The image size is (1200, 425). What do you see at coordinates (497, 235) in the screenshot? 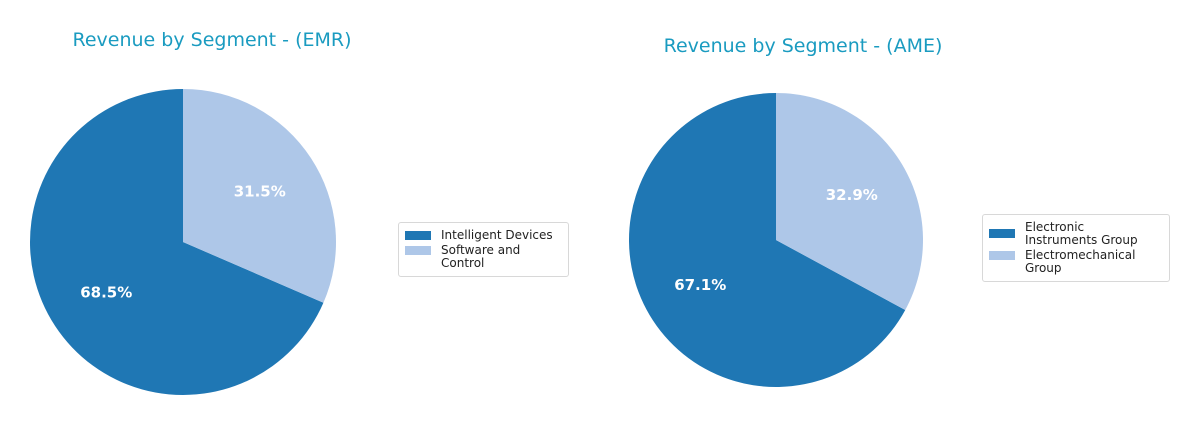
I see `legend-label: Intelligent Devices` at bounding box center [497, 235].